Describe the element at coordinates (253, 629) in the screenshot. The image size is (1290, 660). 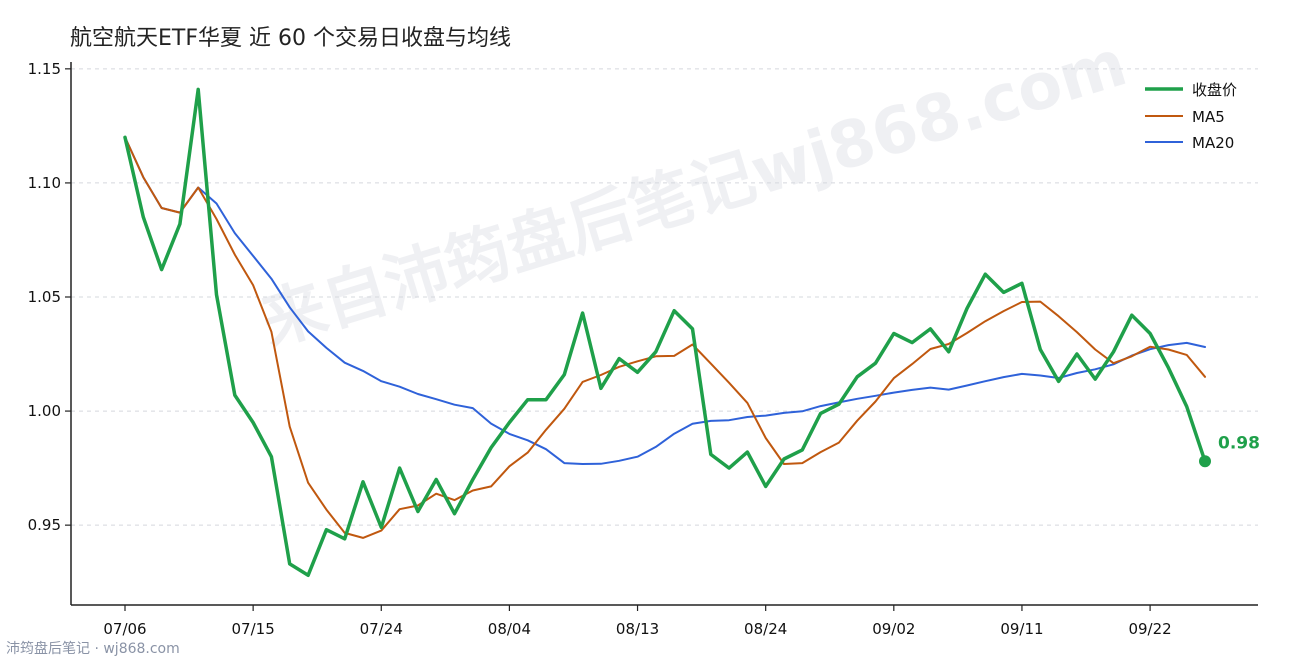
I see `x-tick-label: 07/15` at that location.